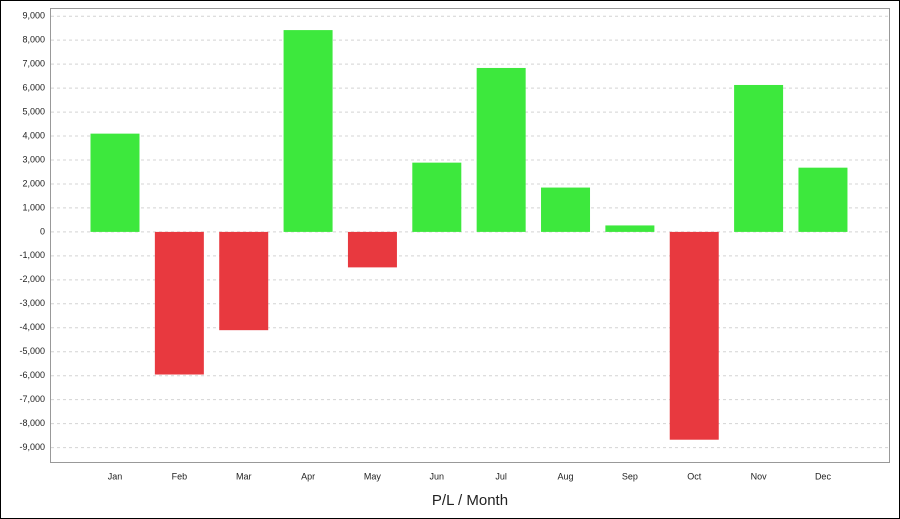 The image size is (900, 519). I want to click on y-tick-label: -4,000, so click(32, 327).